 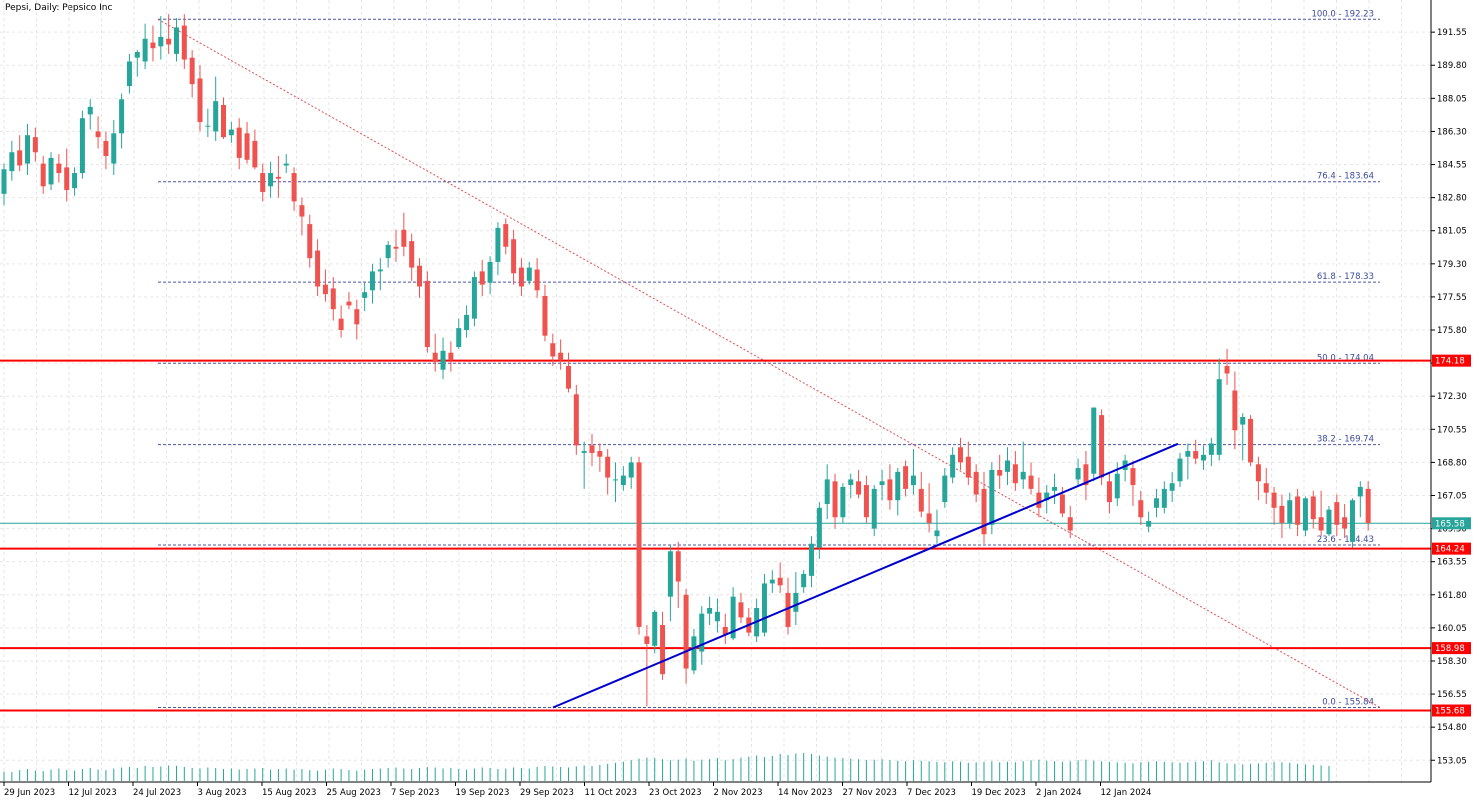 I want to click on price-tick-label: 168.80, so click(x=1452, y=463).